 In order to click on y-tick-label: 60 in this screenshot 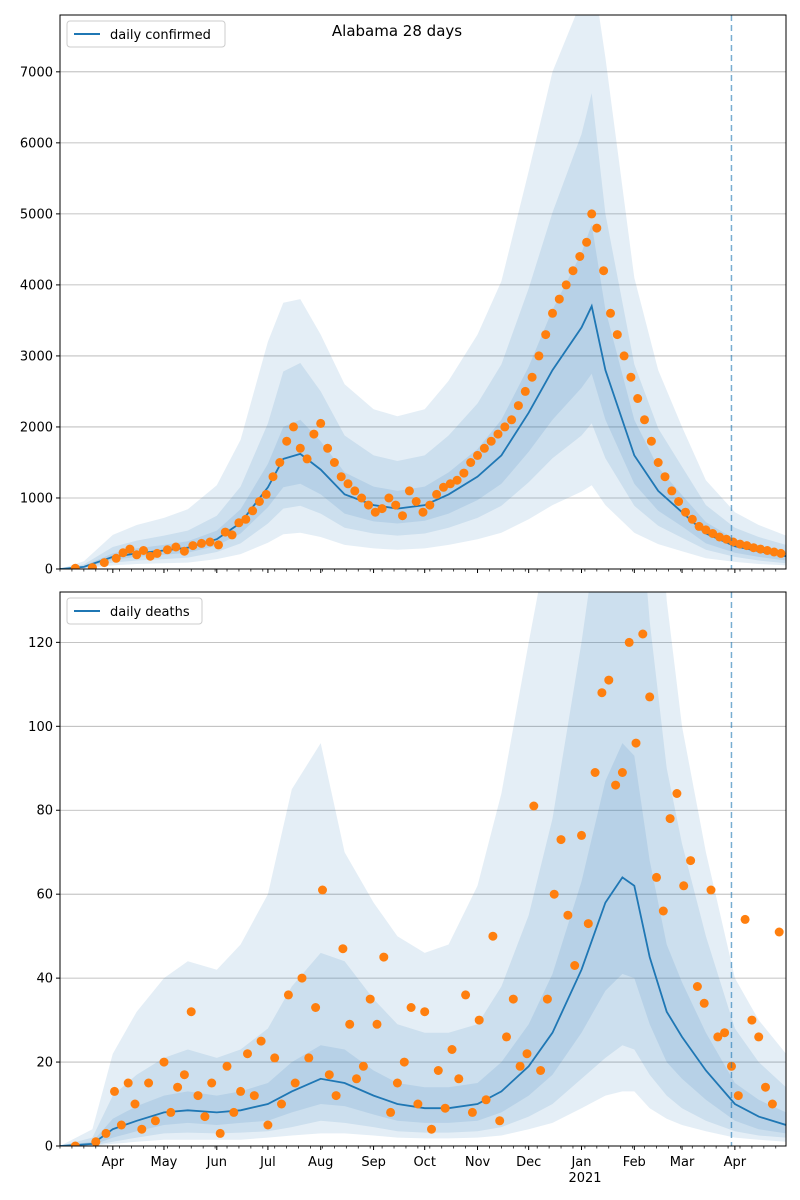, I will do `click(44, 895)`.